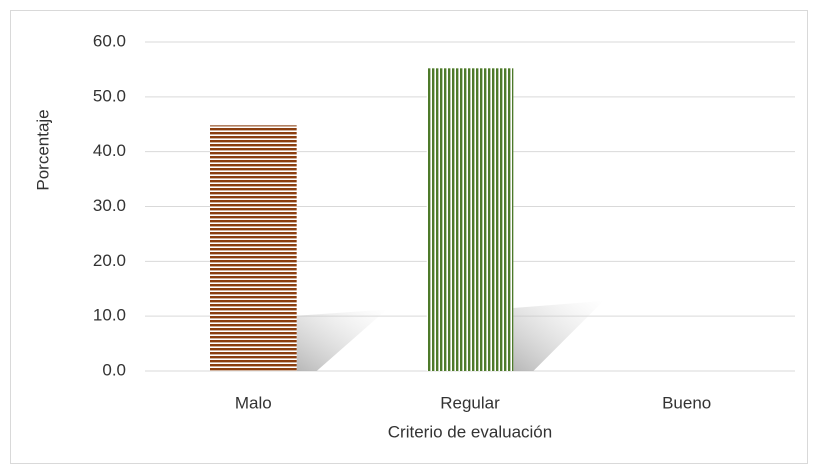 This screenshot has width=814, height=474. I want to click on y-axis-label: Porcentaje, so click(42, 149).